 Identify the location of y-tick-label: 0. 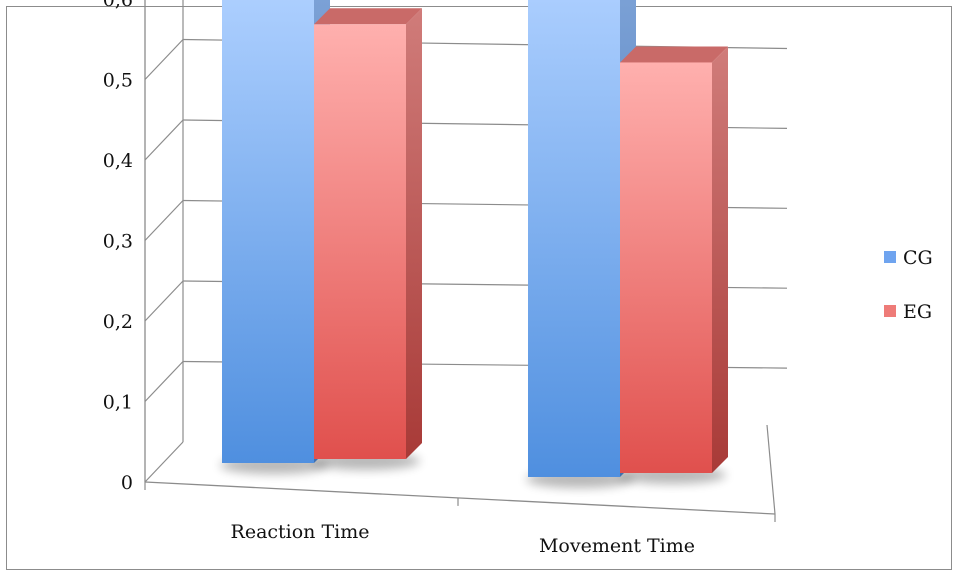
(127, 483).